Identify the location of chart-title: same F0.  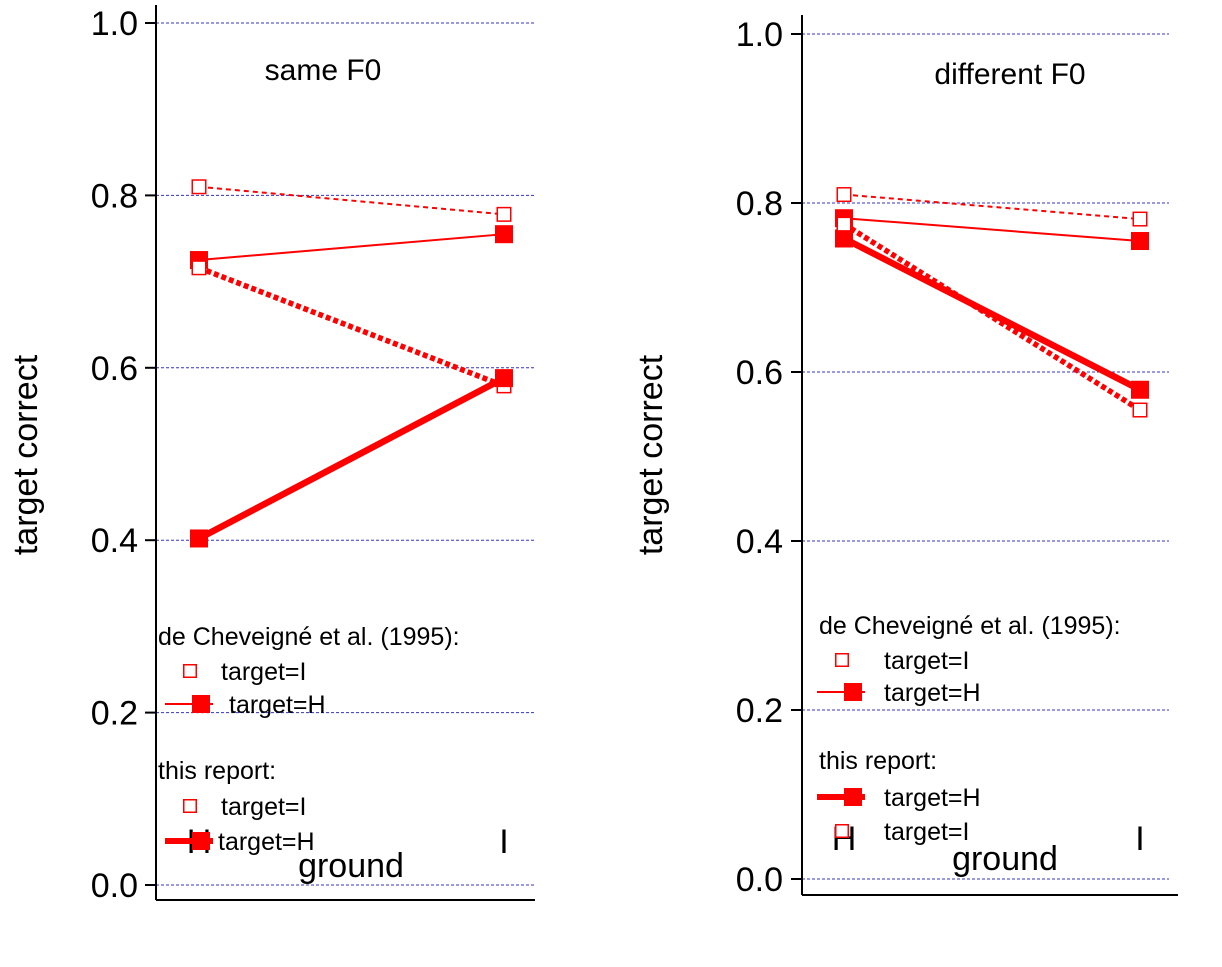
(323, 70).